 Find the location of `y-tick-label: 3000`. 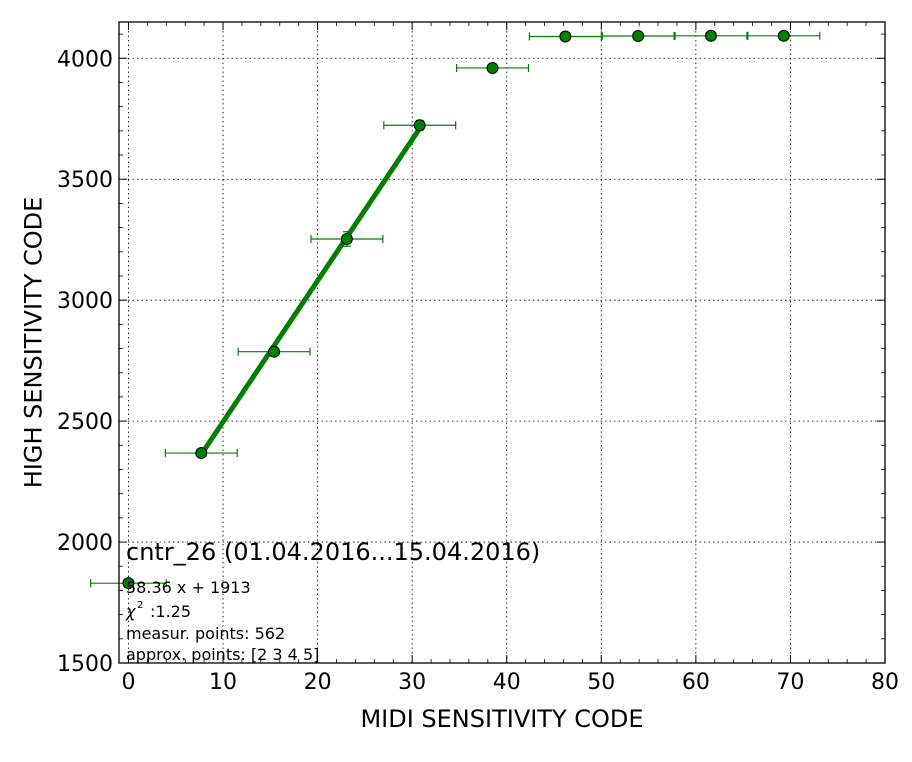

y-tick-label: 3000 is located at coordinates (85, 301).